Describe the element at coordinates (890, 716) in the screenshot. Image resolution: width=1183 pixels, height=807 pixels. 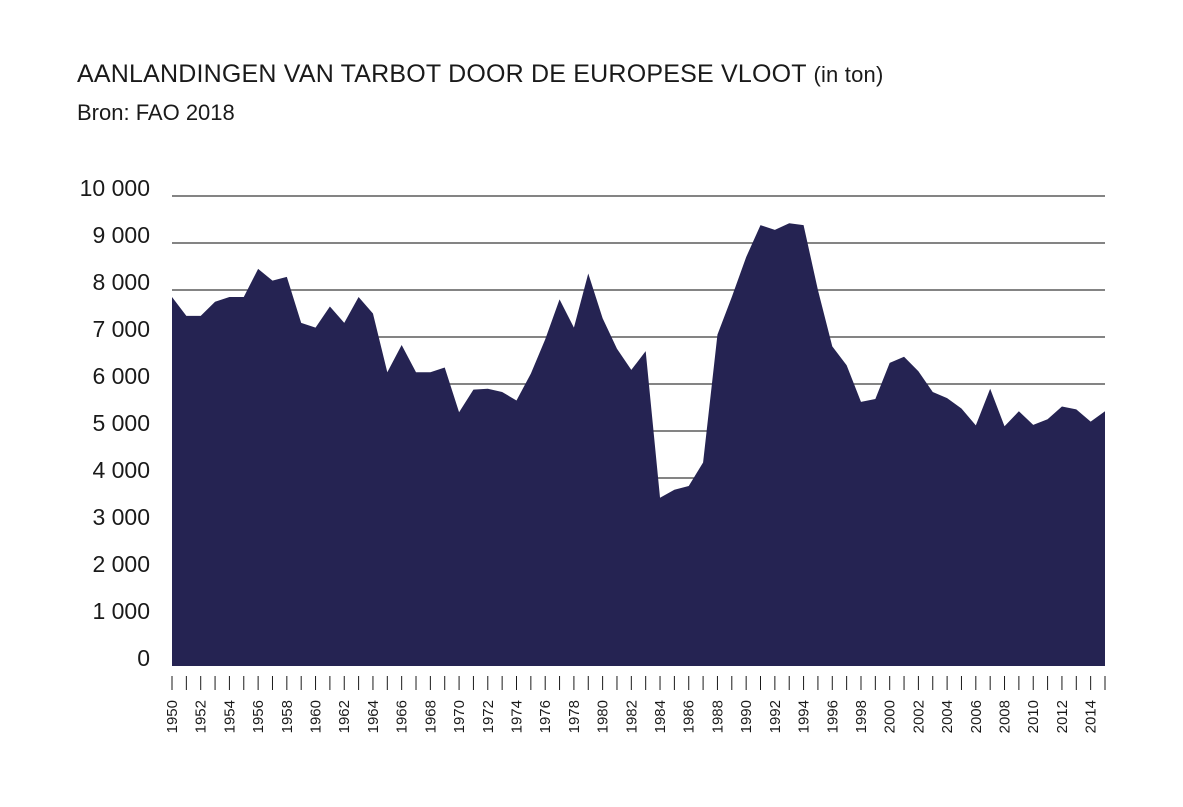
I see `x-tick-label: 2000` at that location.